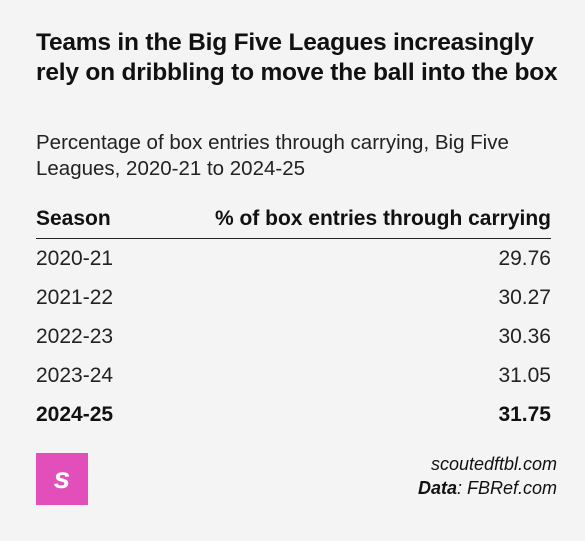 Image resolution: width=585 pixels, height=541 pixels. I want to click on data-credit: Data: FBRef.com, so click(487, 488).